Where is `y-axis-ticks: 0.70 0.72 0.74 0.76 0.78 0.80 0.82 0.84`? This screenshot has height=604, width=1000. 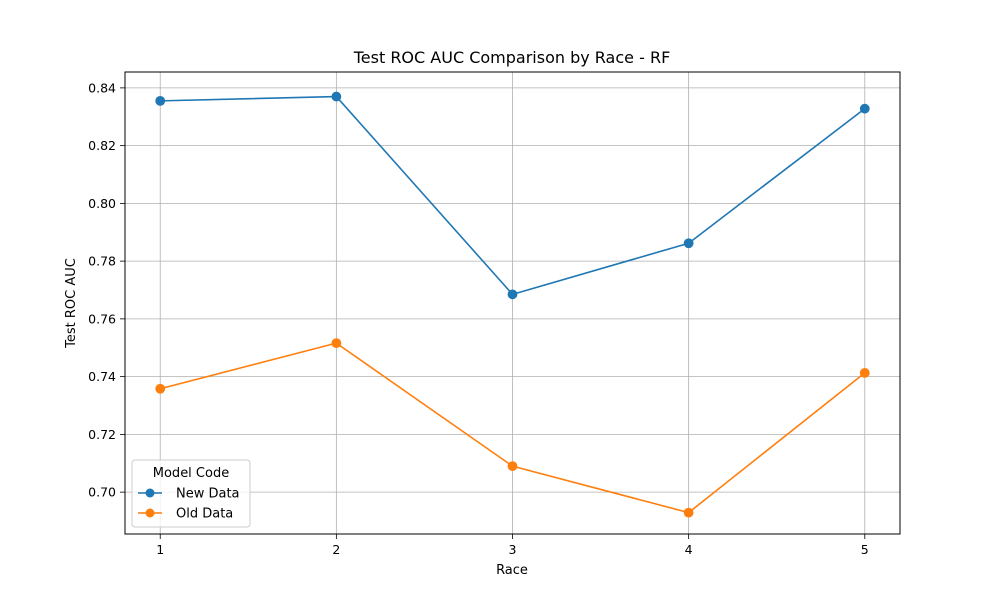
y-axis-ticks: 0.70 0.72 0.74 0.76 0.78 0.80 0.82 0.84 is located at coordinates (106, 290).